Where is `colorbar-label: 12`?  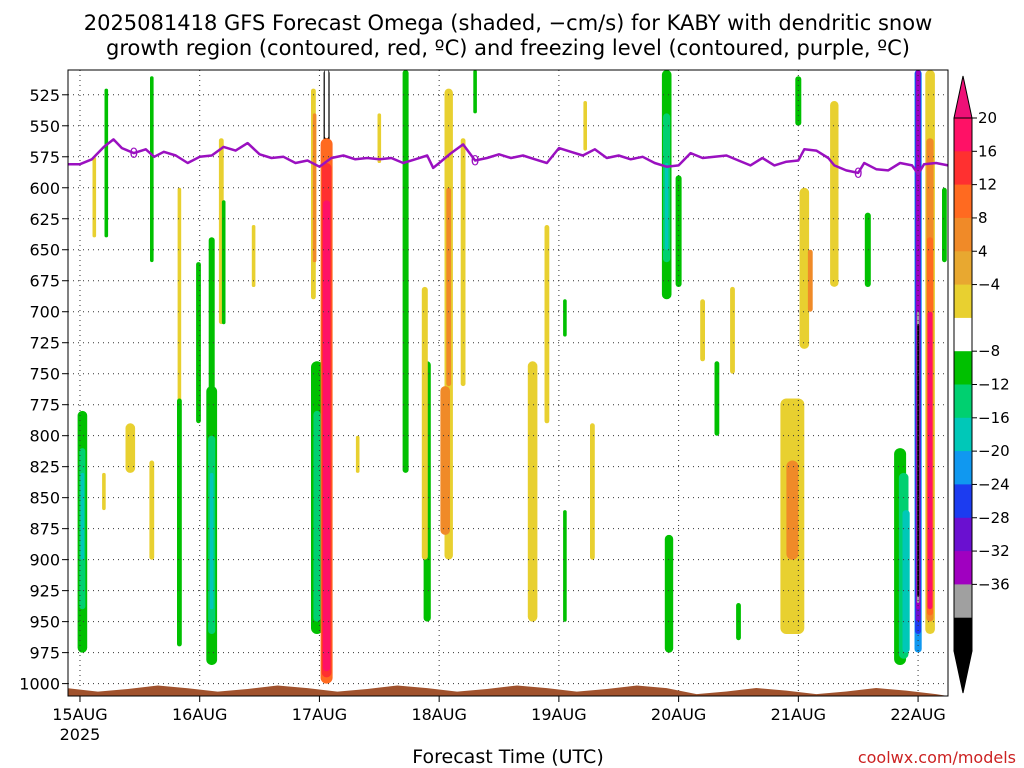
colorbar-label: 12 is located at coordinates (987, 185).